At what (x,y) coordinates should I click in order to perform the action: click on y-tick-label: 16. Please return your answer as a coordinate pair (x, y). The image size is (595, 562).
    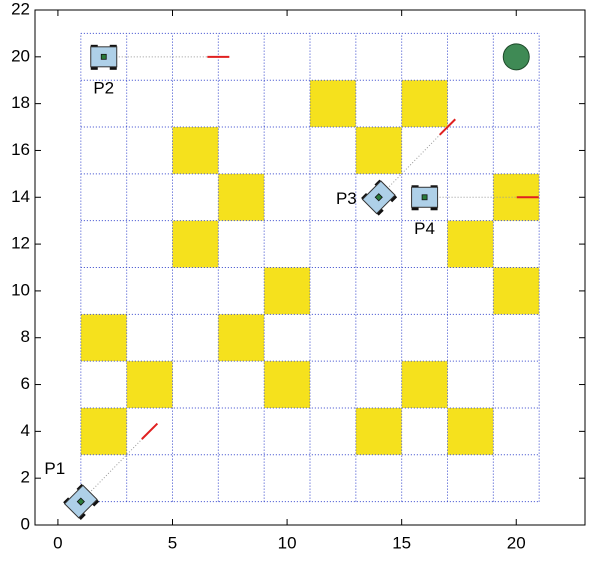
    Looking at the image, I should click on (20, 149).